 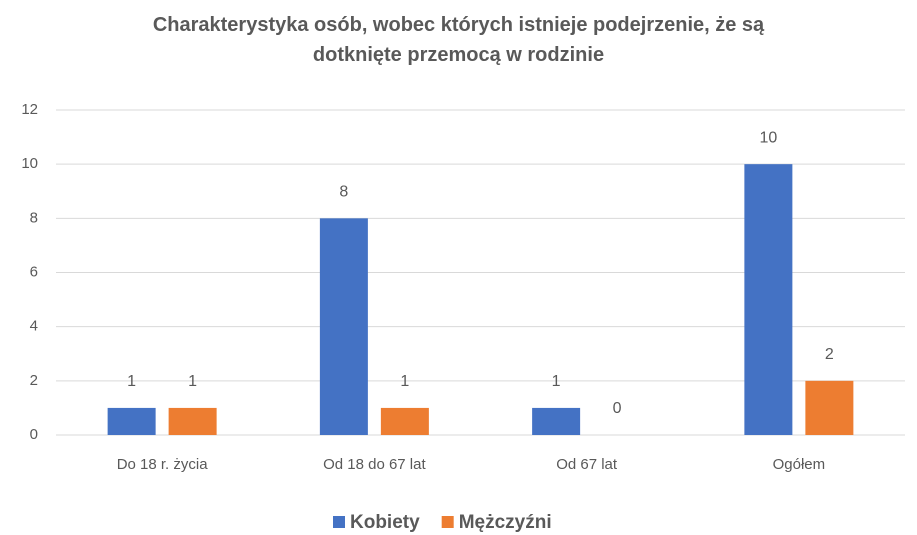 I want to click on legend-label: Kobiety, so click(x=385, y=522).